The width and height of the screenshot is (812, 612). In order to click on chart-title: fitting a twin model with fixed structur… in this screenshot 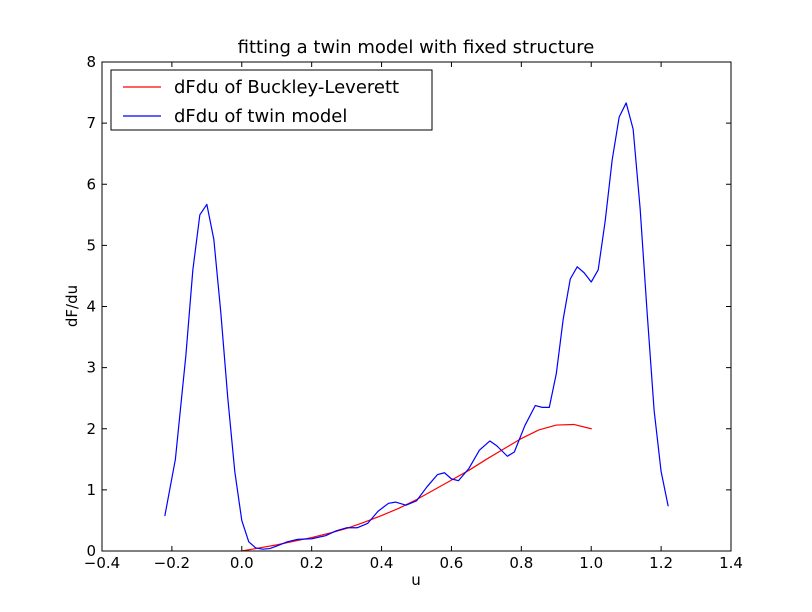, I will do `click(416, 47)`.